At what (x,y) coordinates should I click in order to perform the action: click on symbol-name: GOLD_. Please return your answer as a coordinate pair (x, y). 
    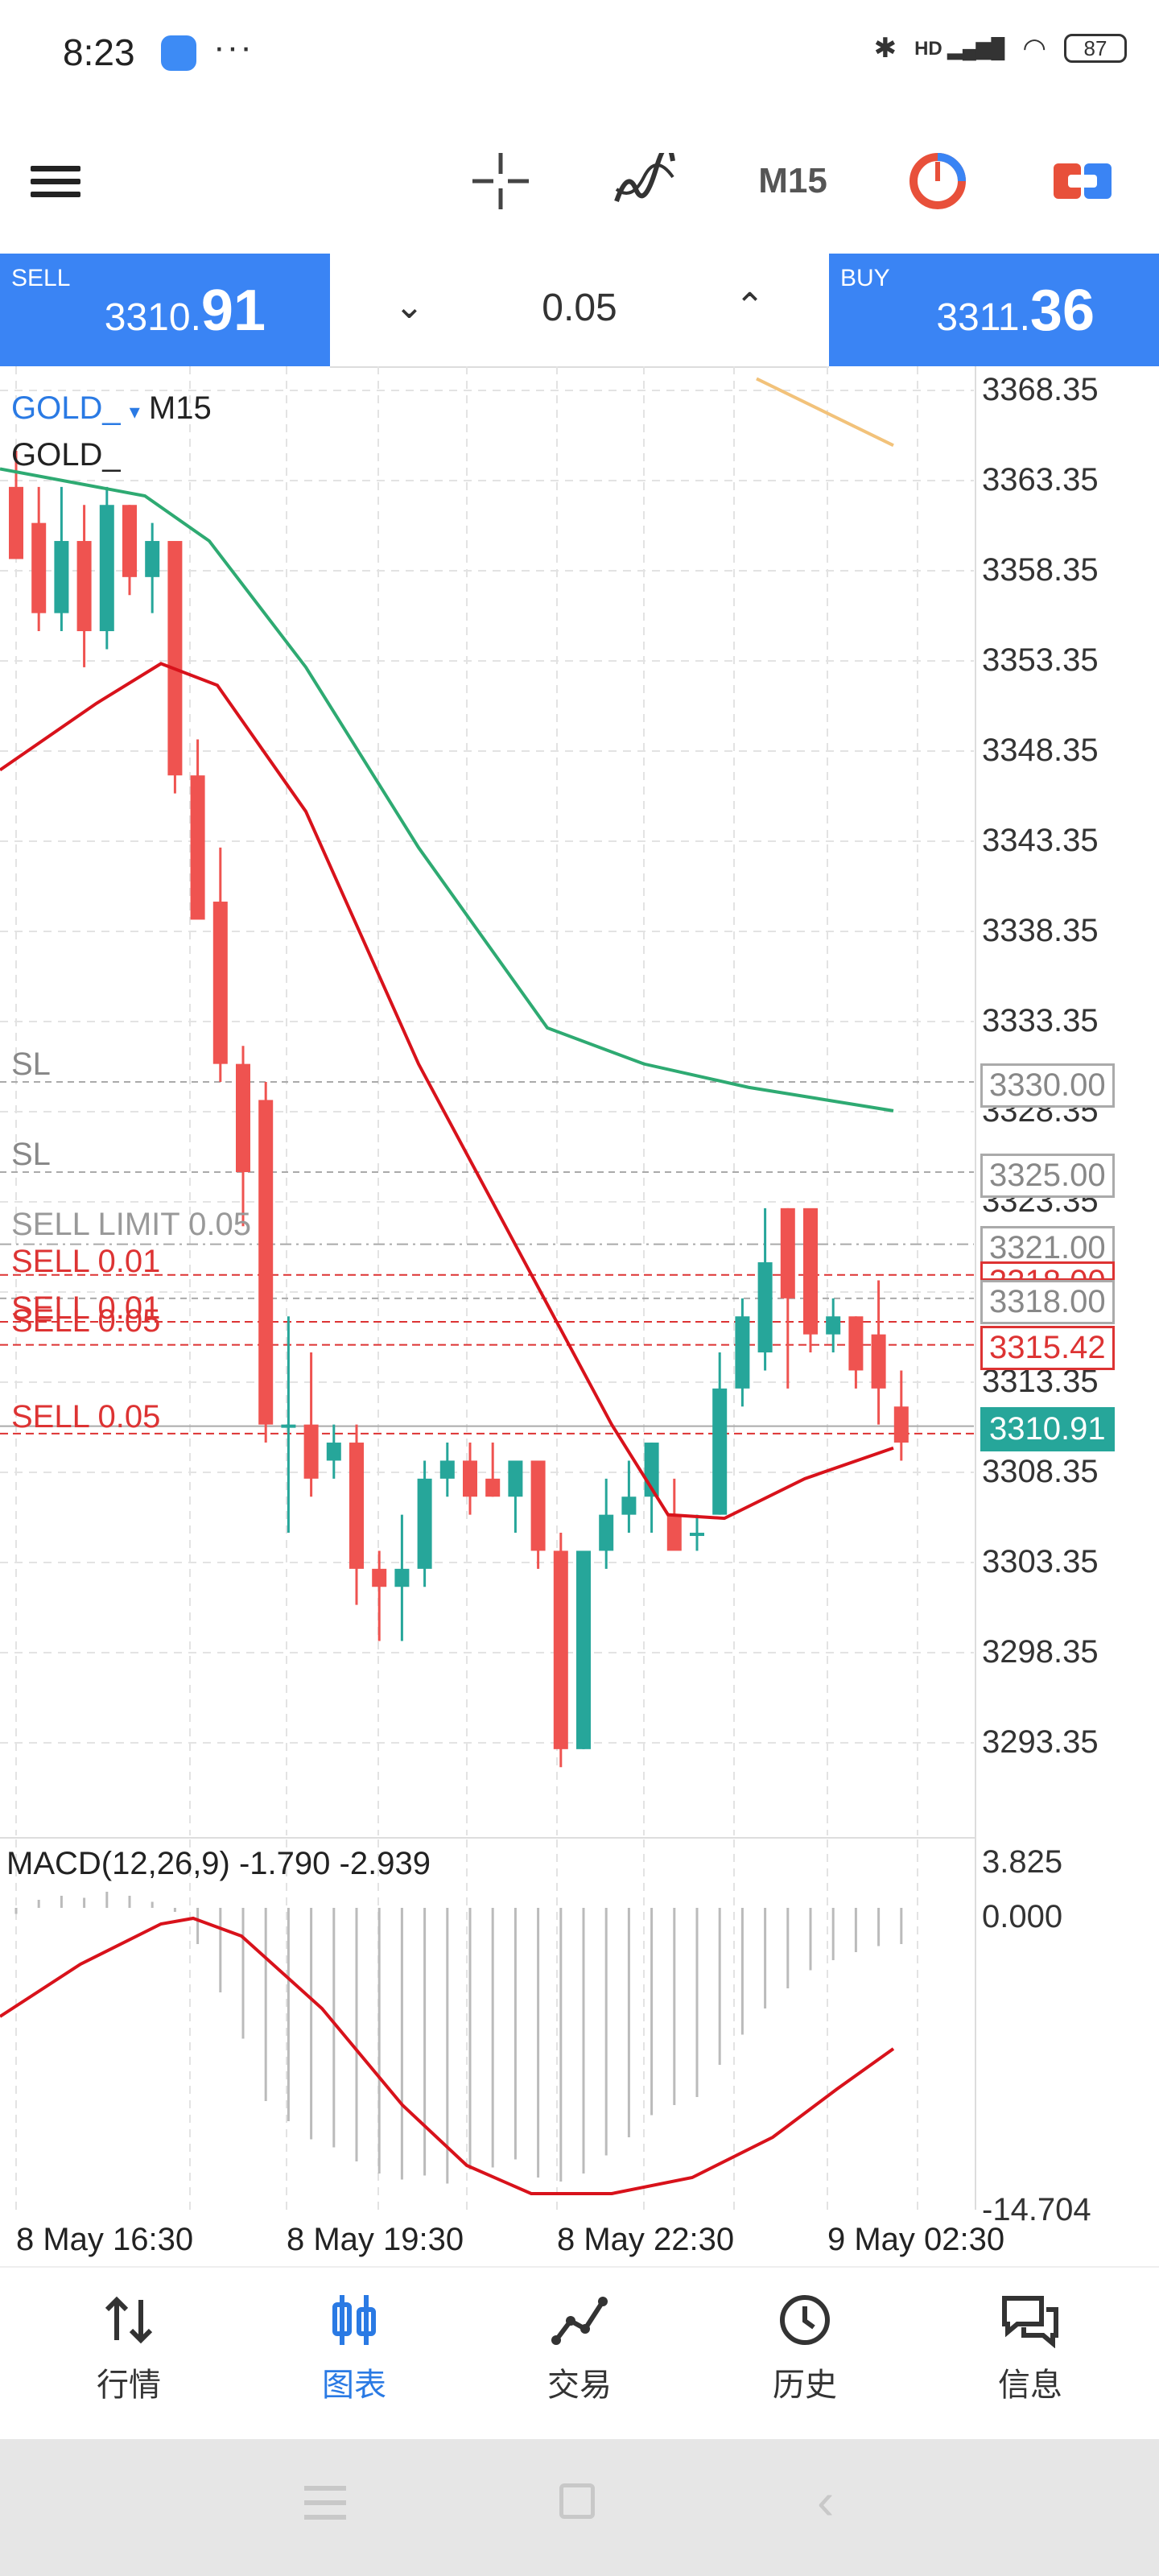
    Looking at the image, I should click on (66, 408).